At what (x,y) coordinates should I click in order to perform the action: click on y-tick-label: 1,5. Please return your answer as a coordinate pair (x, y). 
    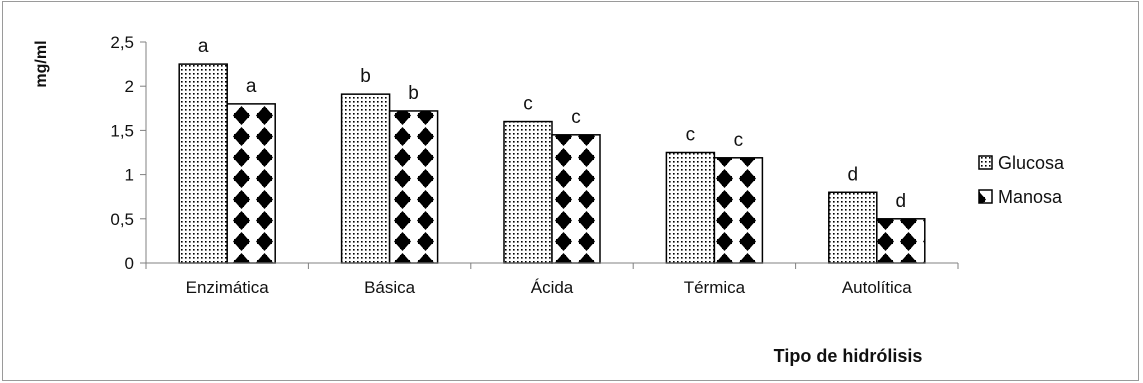
    Looking at the image, I should click on (122, 130).